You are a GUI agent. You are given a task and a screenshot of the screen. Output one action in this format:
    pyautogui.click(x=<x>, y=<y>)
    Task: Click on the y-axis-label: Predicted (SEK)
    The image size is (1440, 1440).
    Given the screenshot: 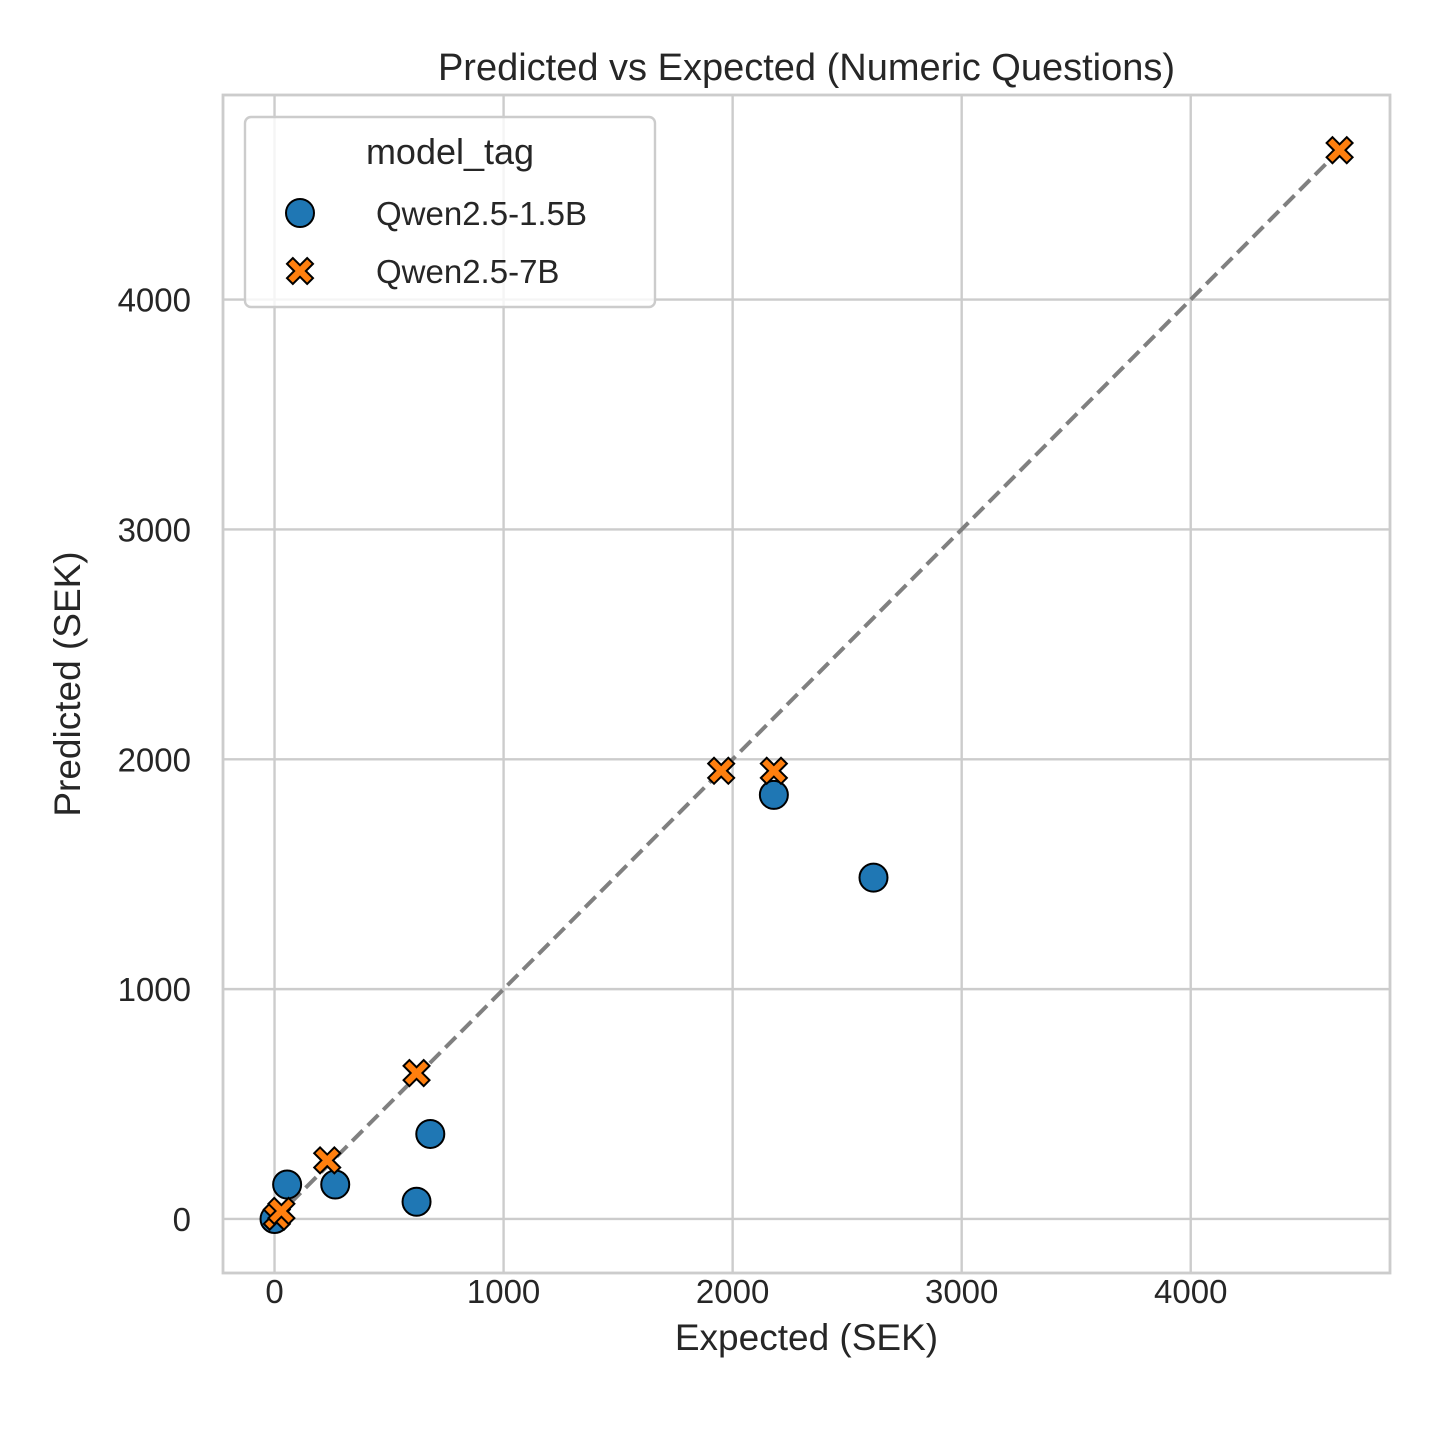 What is the action you would take?
    pyautogui.click(x=67, y=683)
    